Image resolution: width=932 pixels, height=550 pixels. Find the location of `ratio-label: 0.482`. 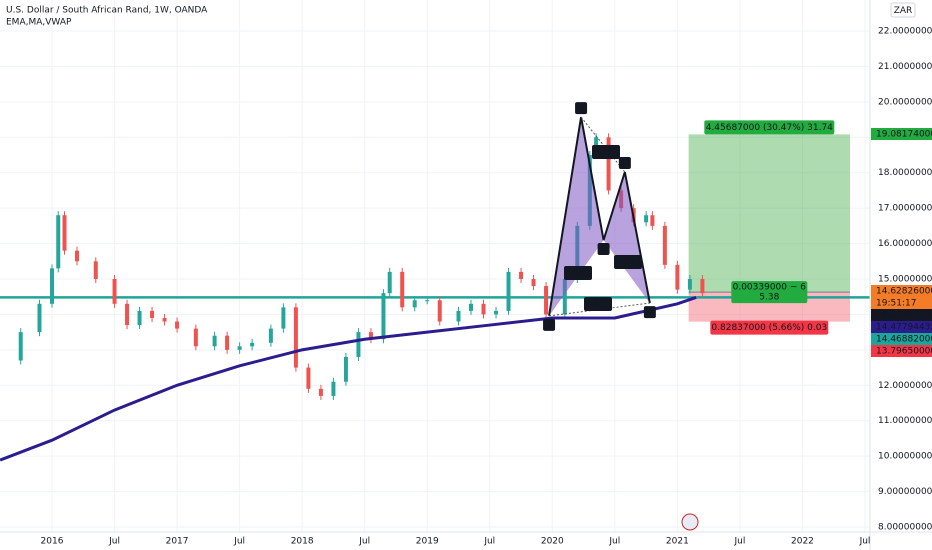

ratio-label: 0.482 is located at coordinates (606, 153).